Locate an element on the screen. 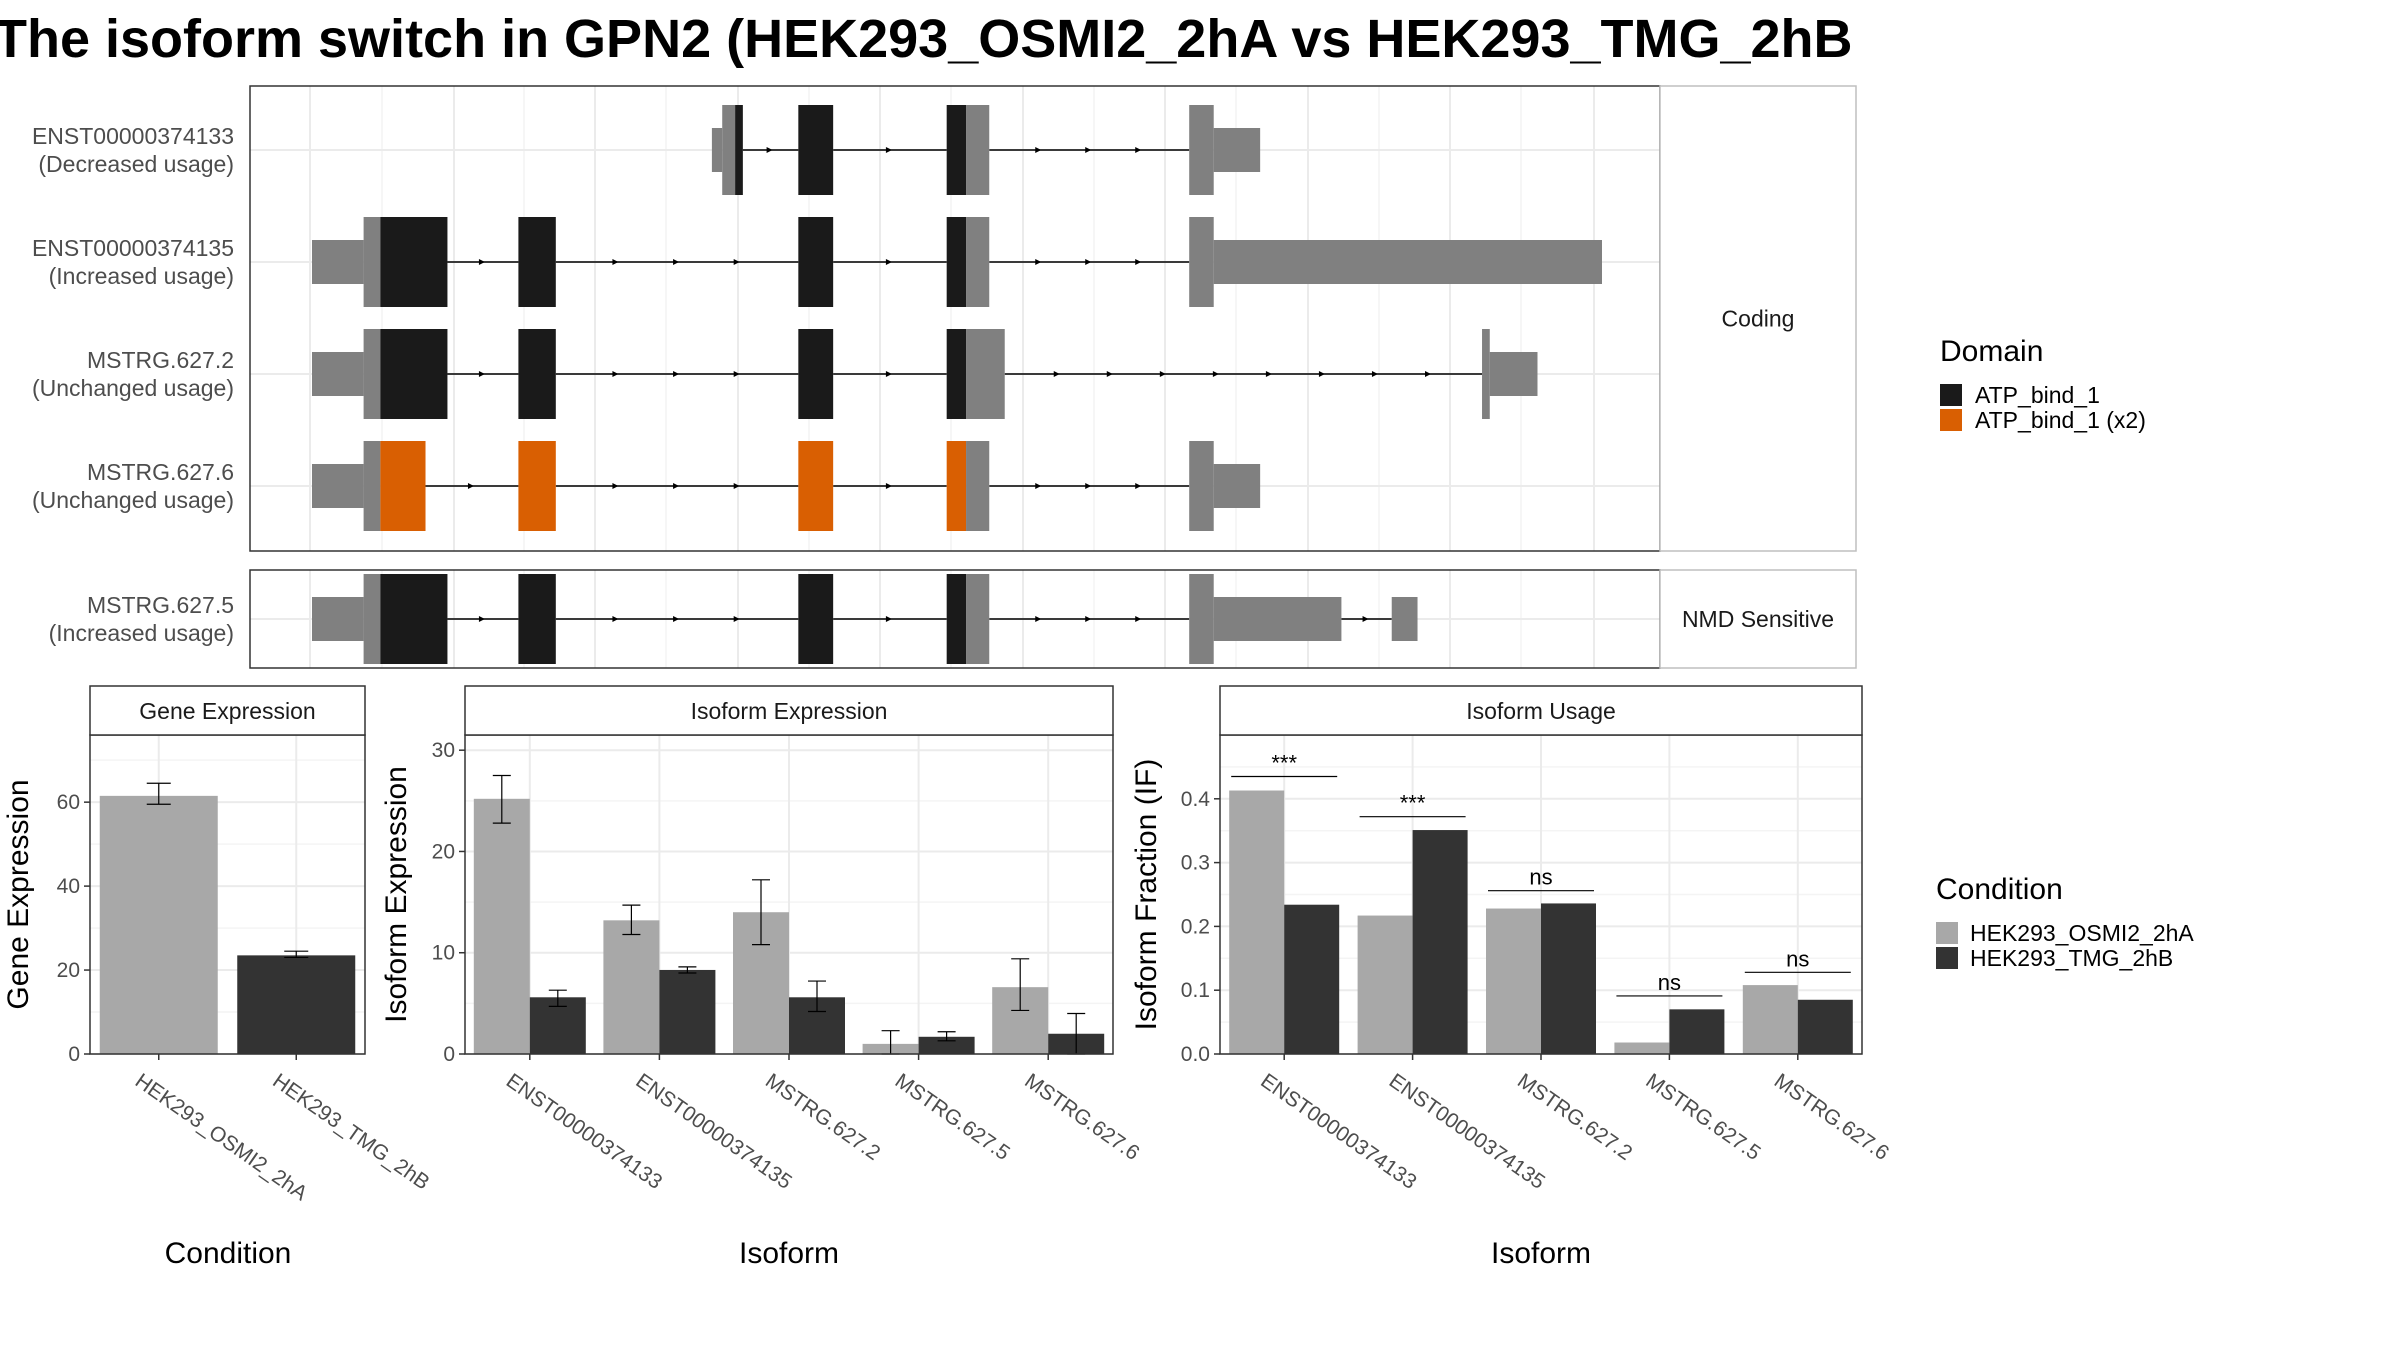 This screenshot has width=2400, height=1350. y-tick-label: 10 is located at coordinates (443, 953).